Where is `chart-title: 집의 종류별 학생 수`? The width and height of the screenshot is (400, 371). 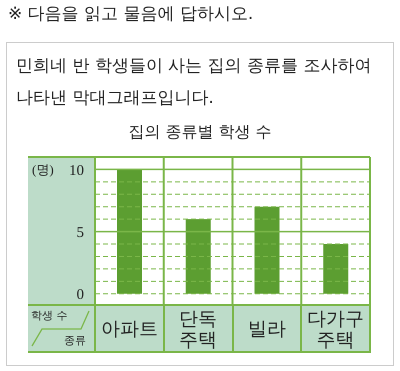
chart-title: 집의 종류별 학생 수 is located at coordinates (200, 132).